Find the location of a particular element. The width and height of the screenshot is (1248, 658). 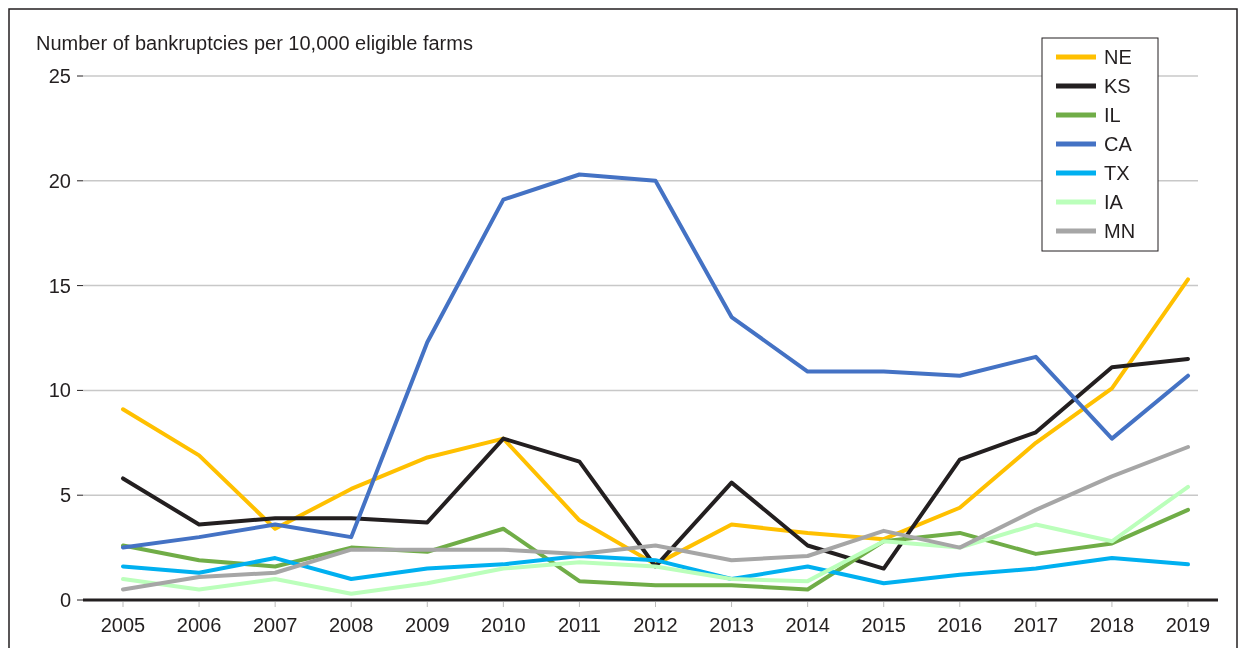

y-tick-label: 15 is located at coordinates (59, 285).